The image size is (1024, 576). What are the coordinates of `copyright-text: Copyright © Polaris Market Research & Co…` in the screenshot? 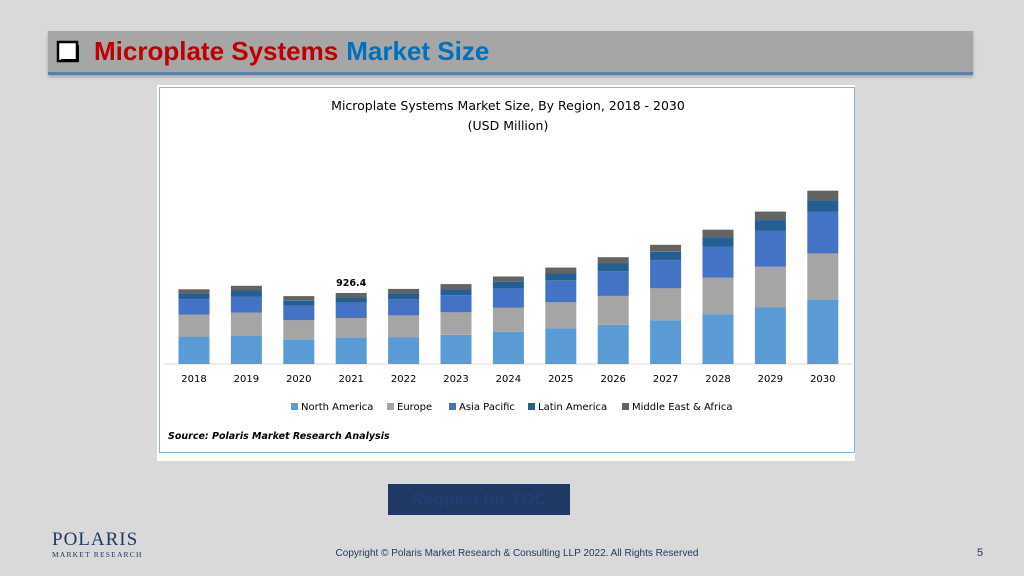 It's located at (517, 553).